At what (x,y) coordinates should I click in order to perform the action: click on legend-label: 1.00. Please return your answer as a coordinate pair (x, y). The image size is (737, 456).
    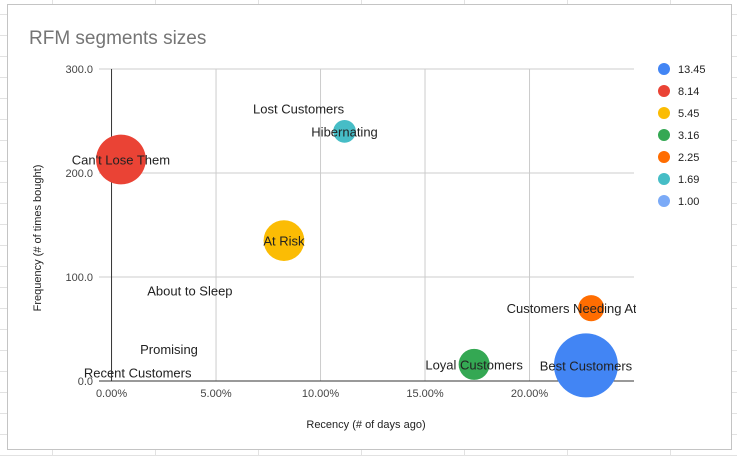
    Looking at the image, I should click on (688, 202).